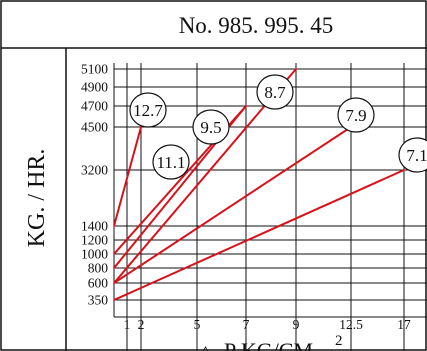 The image size is (427, 351). What do you see at coordinates (256, 25) in the screenshot?
I see `chart-title: No. 985. 995. 45` at bounding box center [256, 25].